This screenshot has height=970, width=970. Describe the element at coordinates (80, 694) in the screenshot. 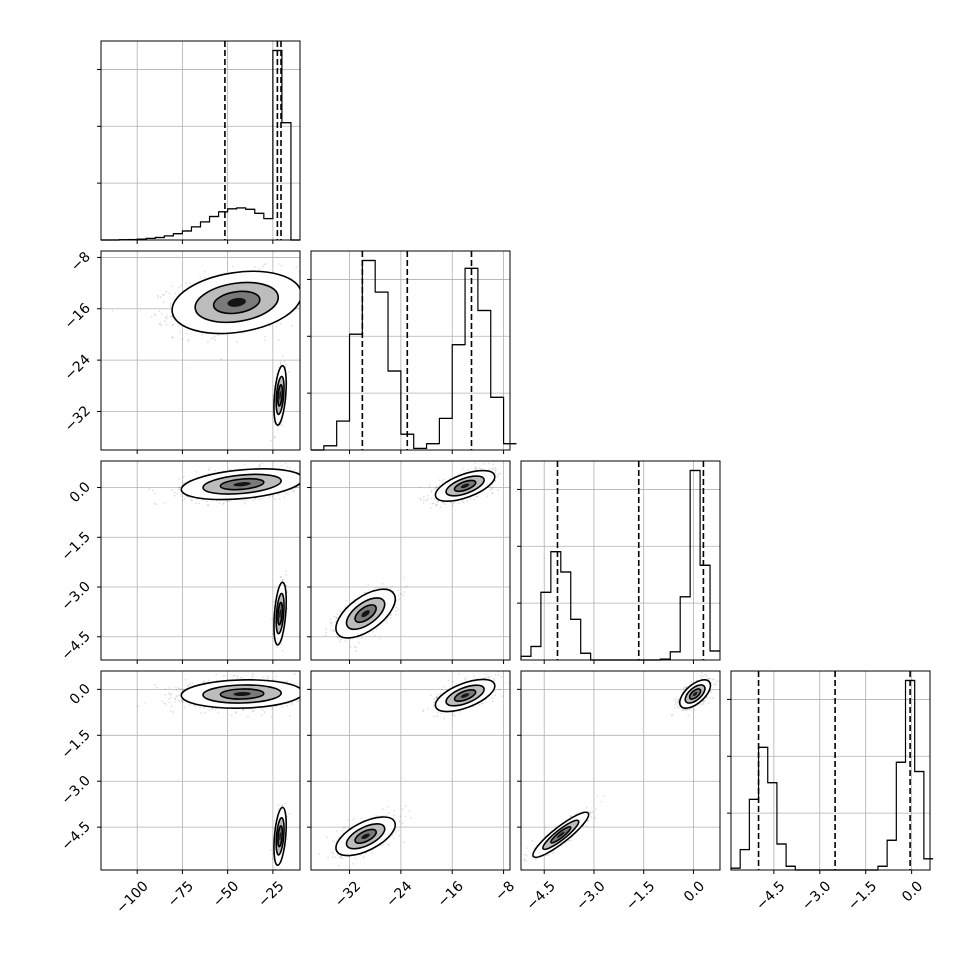

I see `y-tick-label: 0.0` at that location.